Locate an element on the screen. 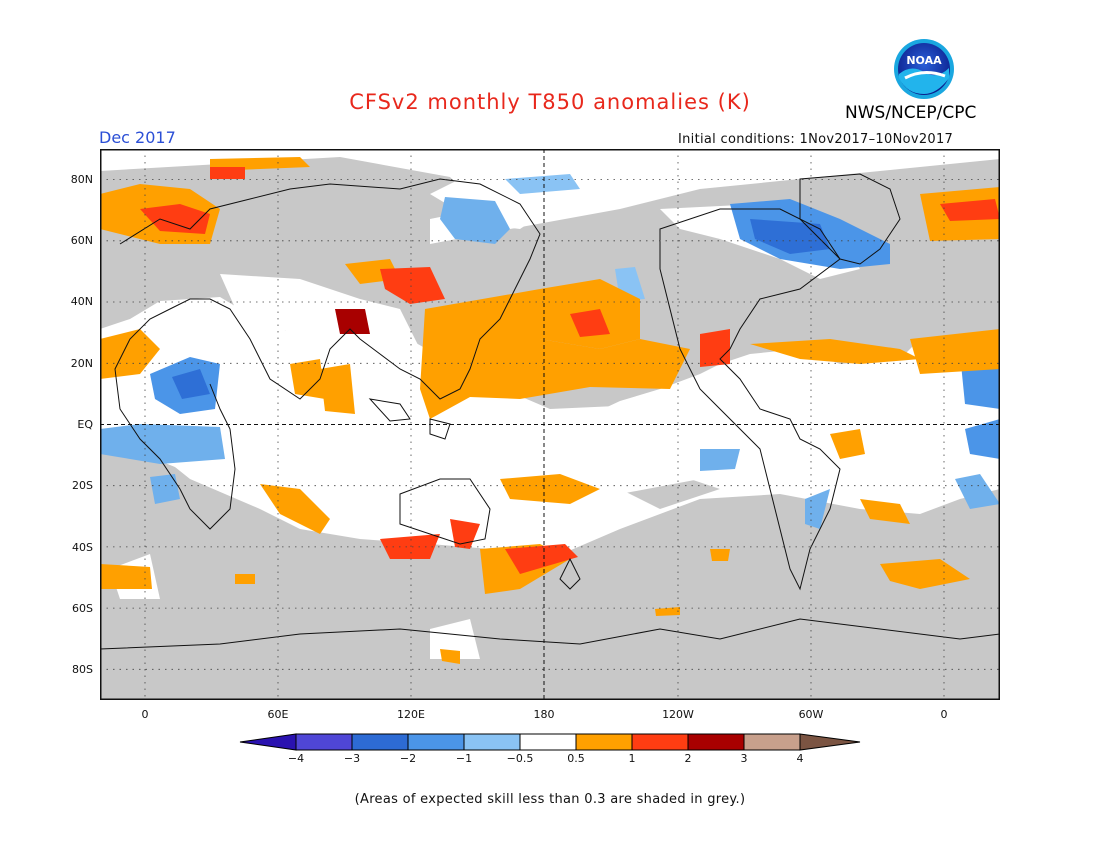  lat-label: 60N is located at coordinates (81, 240).